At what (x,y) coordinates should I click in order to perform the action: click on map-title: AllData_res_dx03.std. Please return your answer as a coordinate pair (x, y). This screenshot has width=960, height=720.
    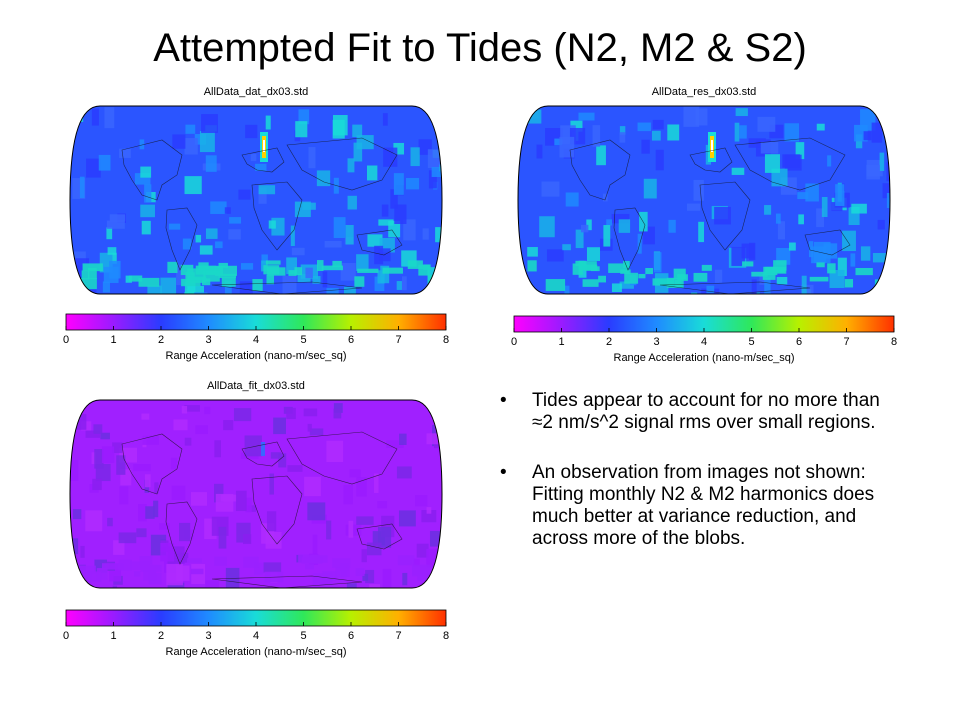
    Looking at the image, I should click on (704, 92).